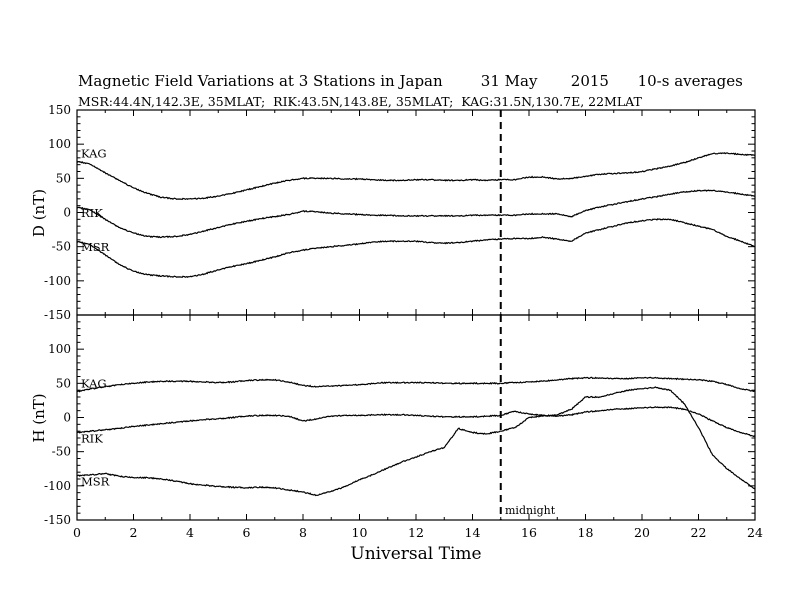  I want to click on series-label-rik-h: RIK, so click(92, 439).